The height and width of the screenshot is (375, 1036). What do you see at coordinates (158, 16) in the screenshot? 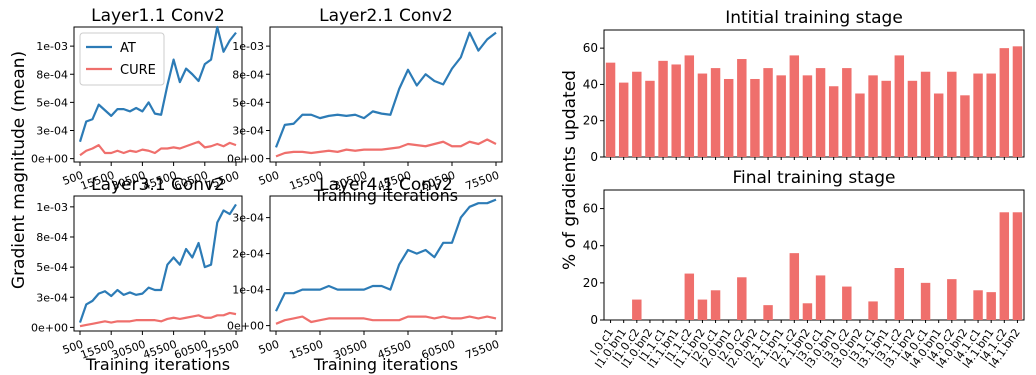
I see `panel-title: Layer1.1 Conv2` at bounding box center [158, 16].